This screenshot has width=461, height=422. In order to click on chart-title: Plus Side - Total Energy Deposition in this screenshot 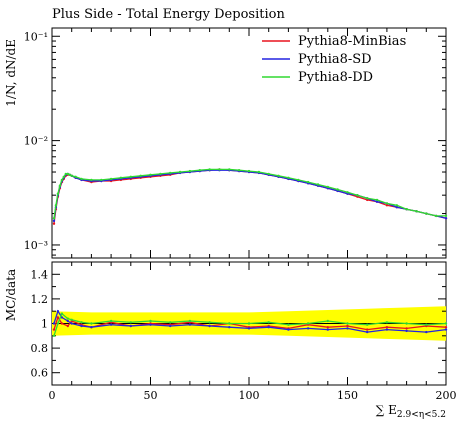, I will do `click(168, 14)`.